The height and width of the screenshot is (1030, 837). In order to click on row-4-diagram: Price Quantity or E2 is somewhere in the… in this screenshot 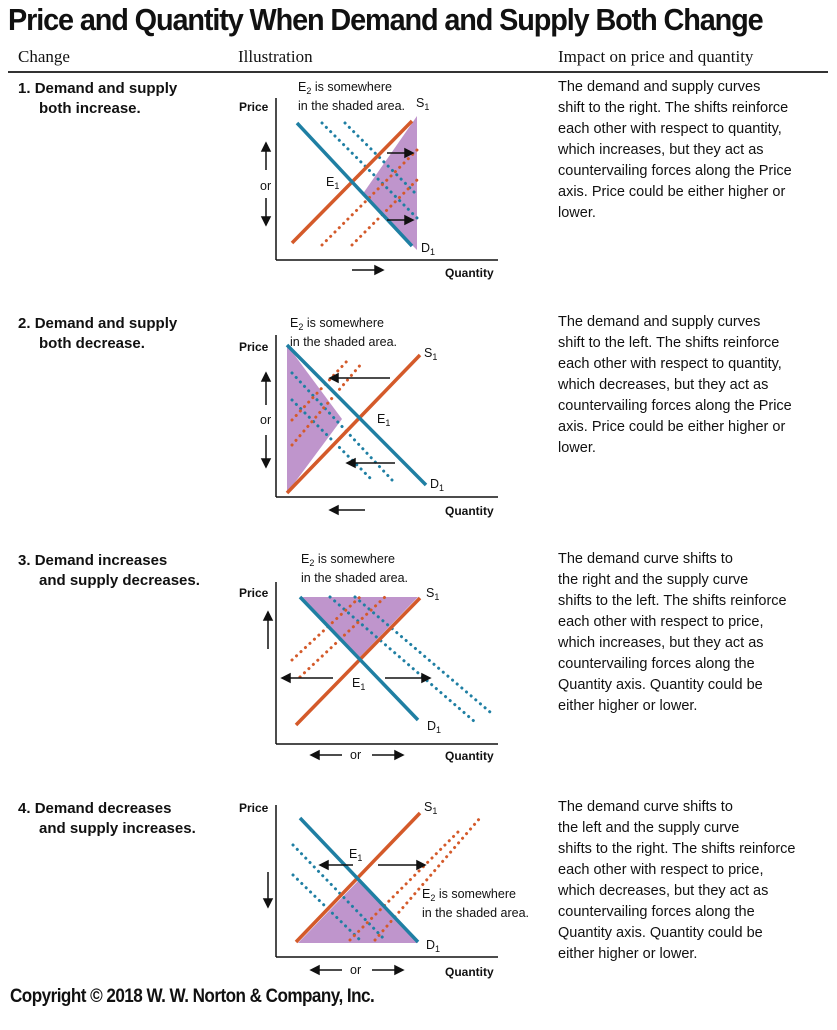, I will do `click(390, 910)`.